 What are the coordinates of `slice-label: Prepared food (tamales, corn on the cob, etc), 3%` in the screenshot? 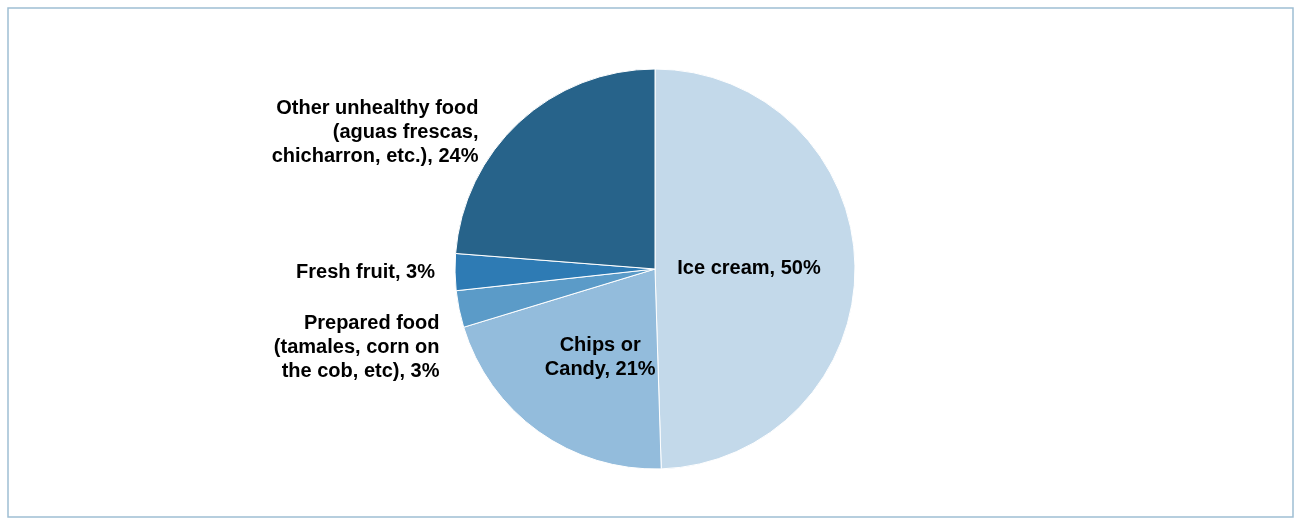 It's located at (356, 346).